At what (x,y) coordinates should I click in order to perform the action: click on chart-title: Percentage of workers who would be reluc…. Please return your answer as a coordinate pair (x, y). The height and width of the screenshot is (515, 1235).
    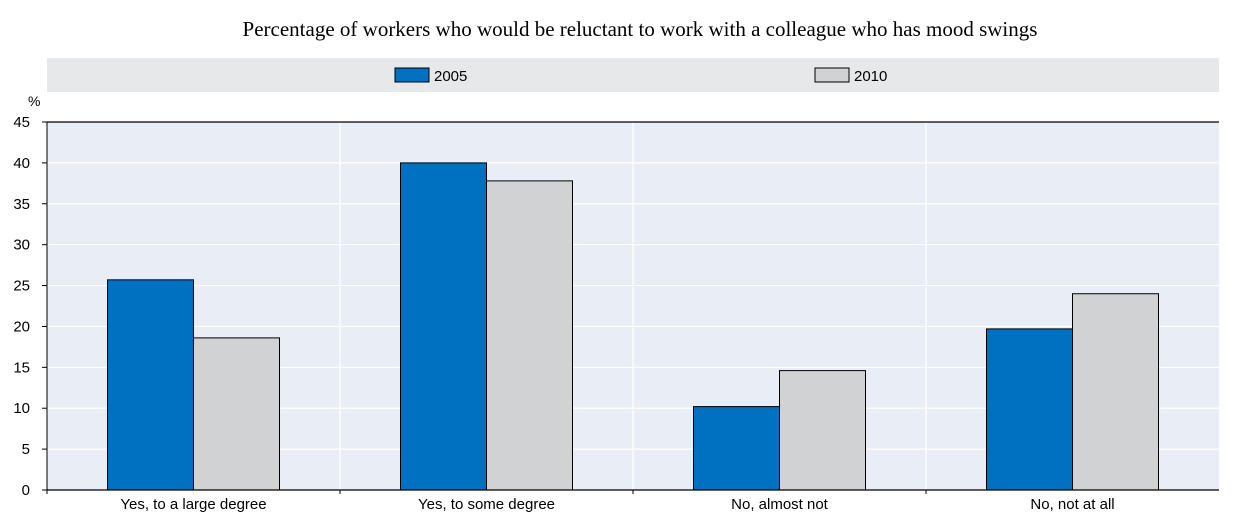
    Looking at the image, I should click on (640, 29).